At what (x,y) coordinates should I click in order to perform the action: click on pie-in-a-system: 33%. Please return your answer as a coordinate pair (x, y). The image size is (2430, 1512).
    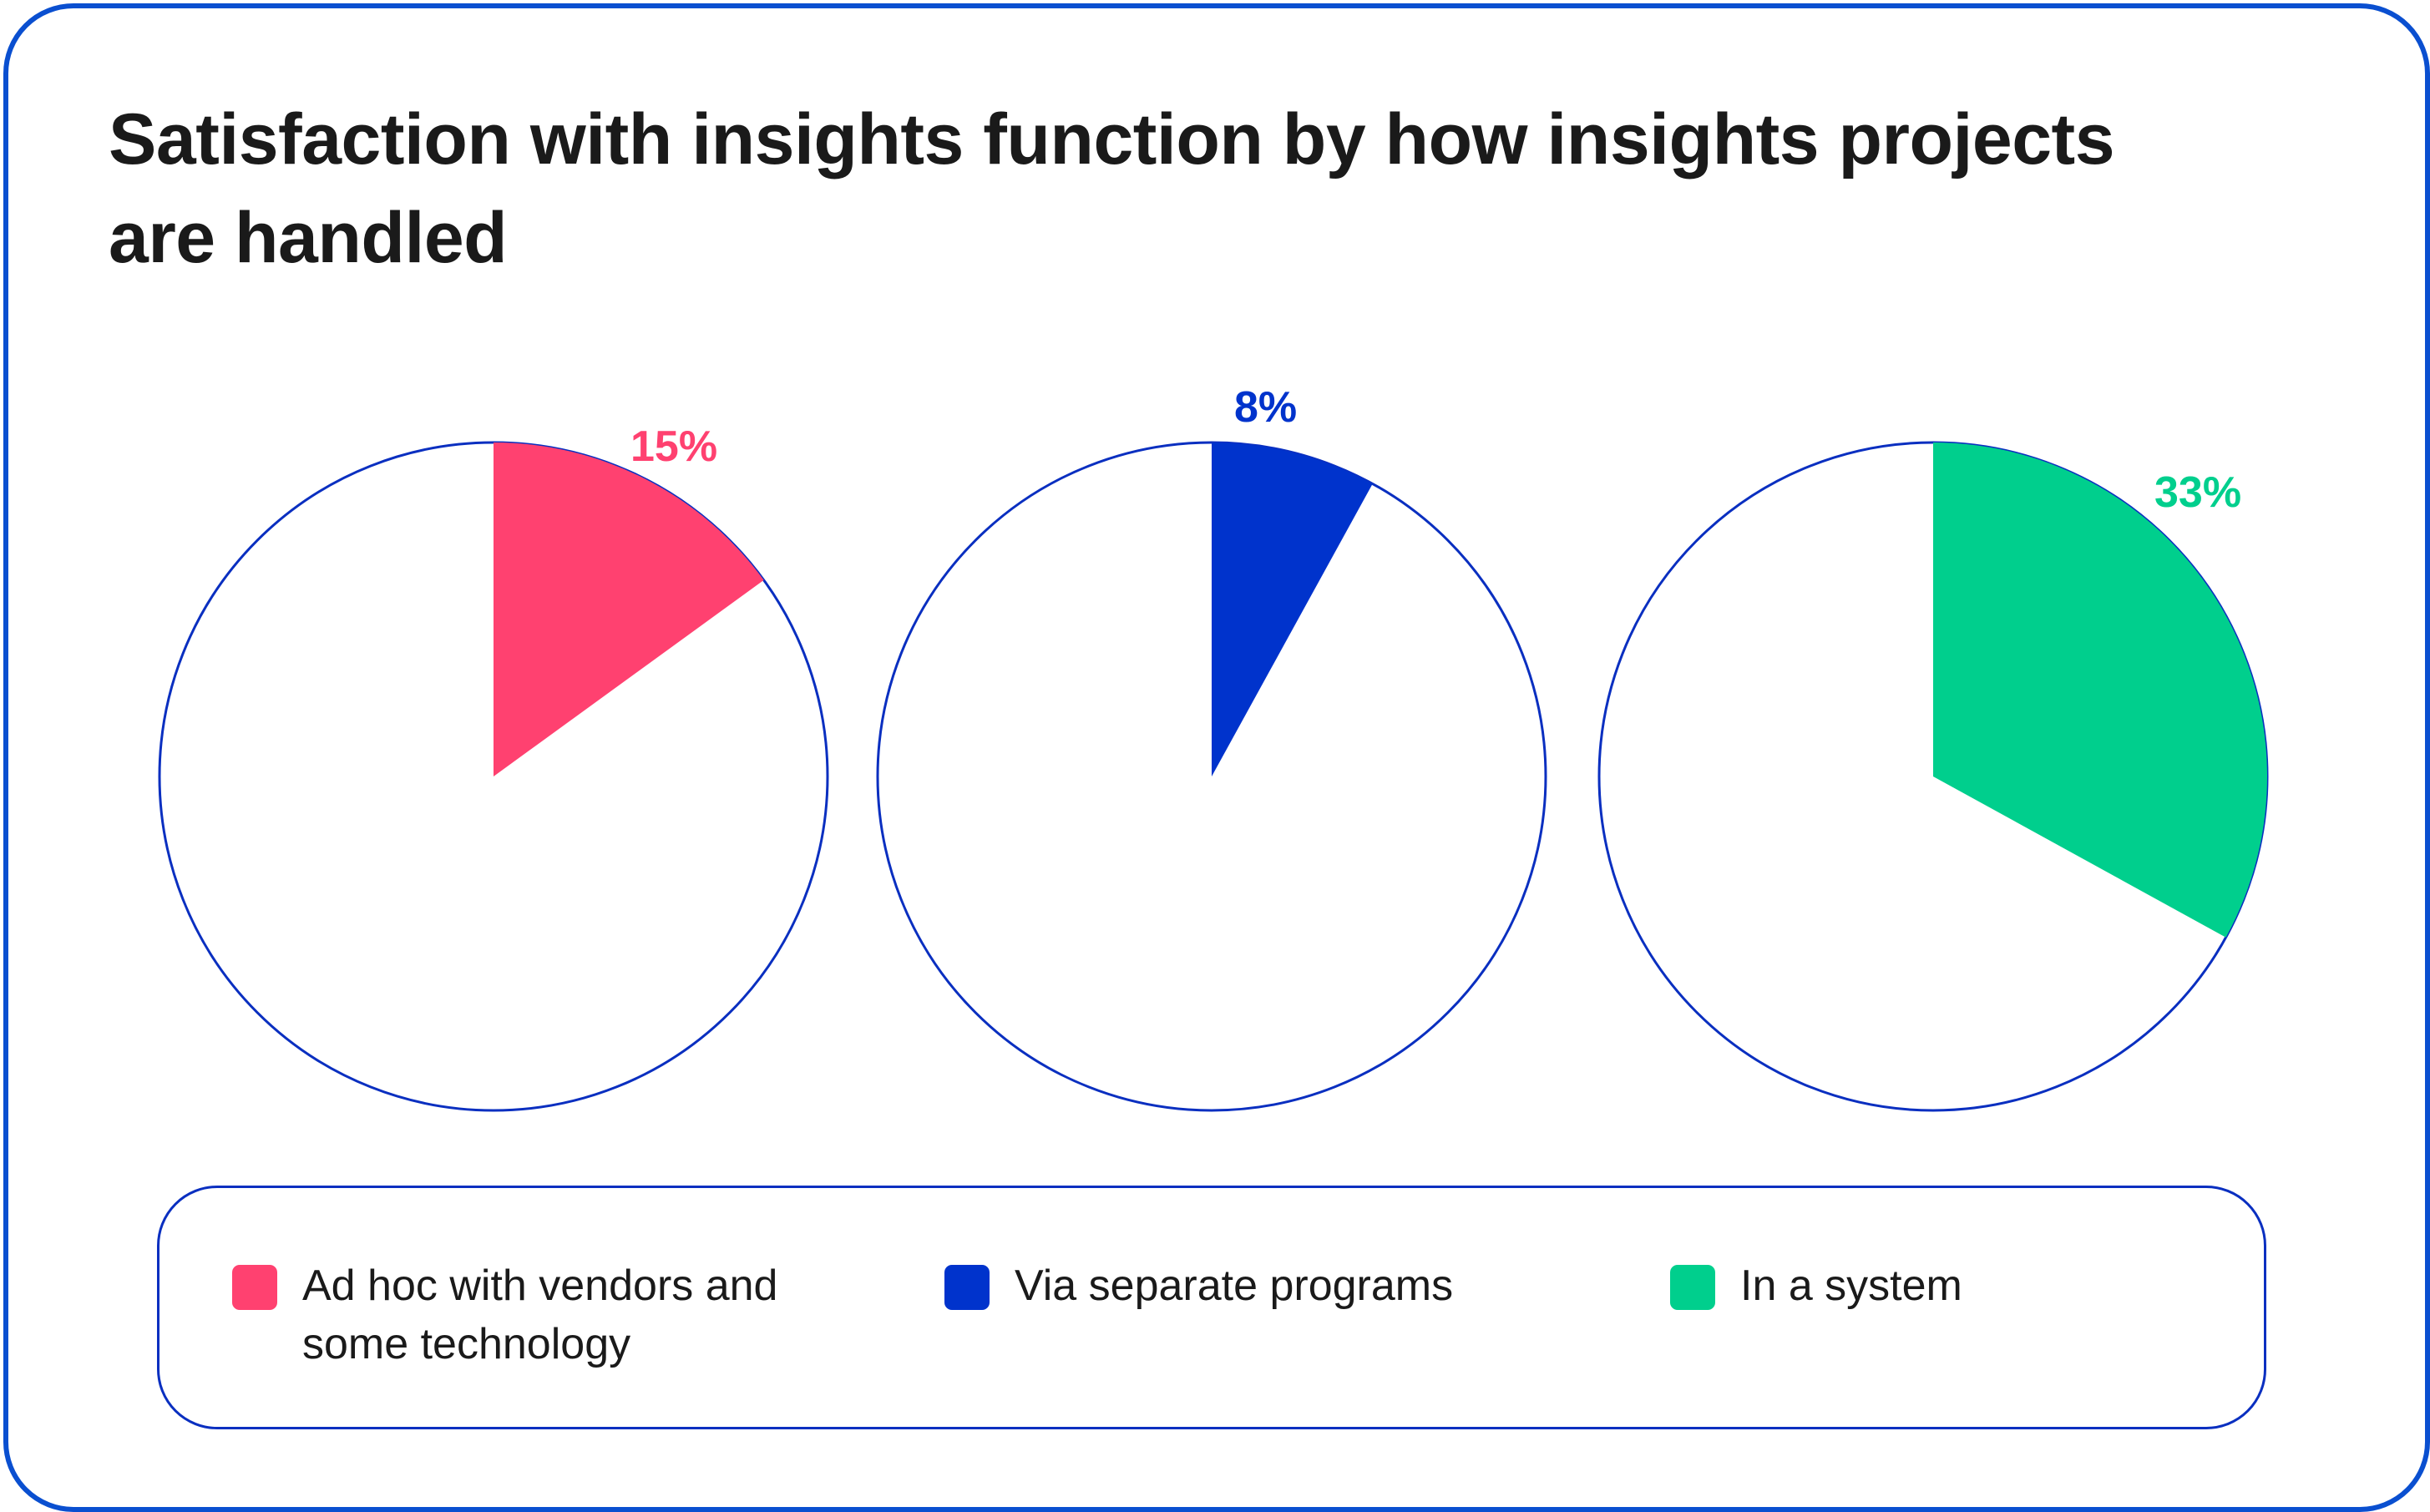
    Looking at the image, I should click on (1933, 776).